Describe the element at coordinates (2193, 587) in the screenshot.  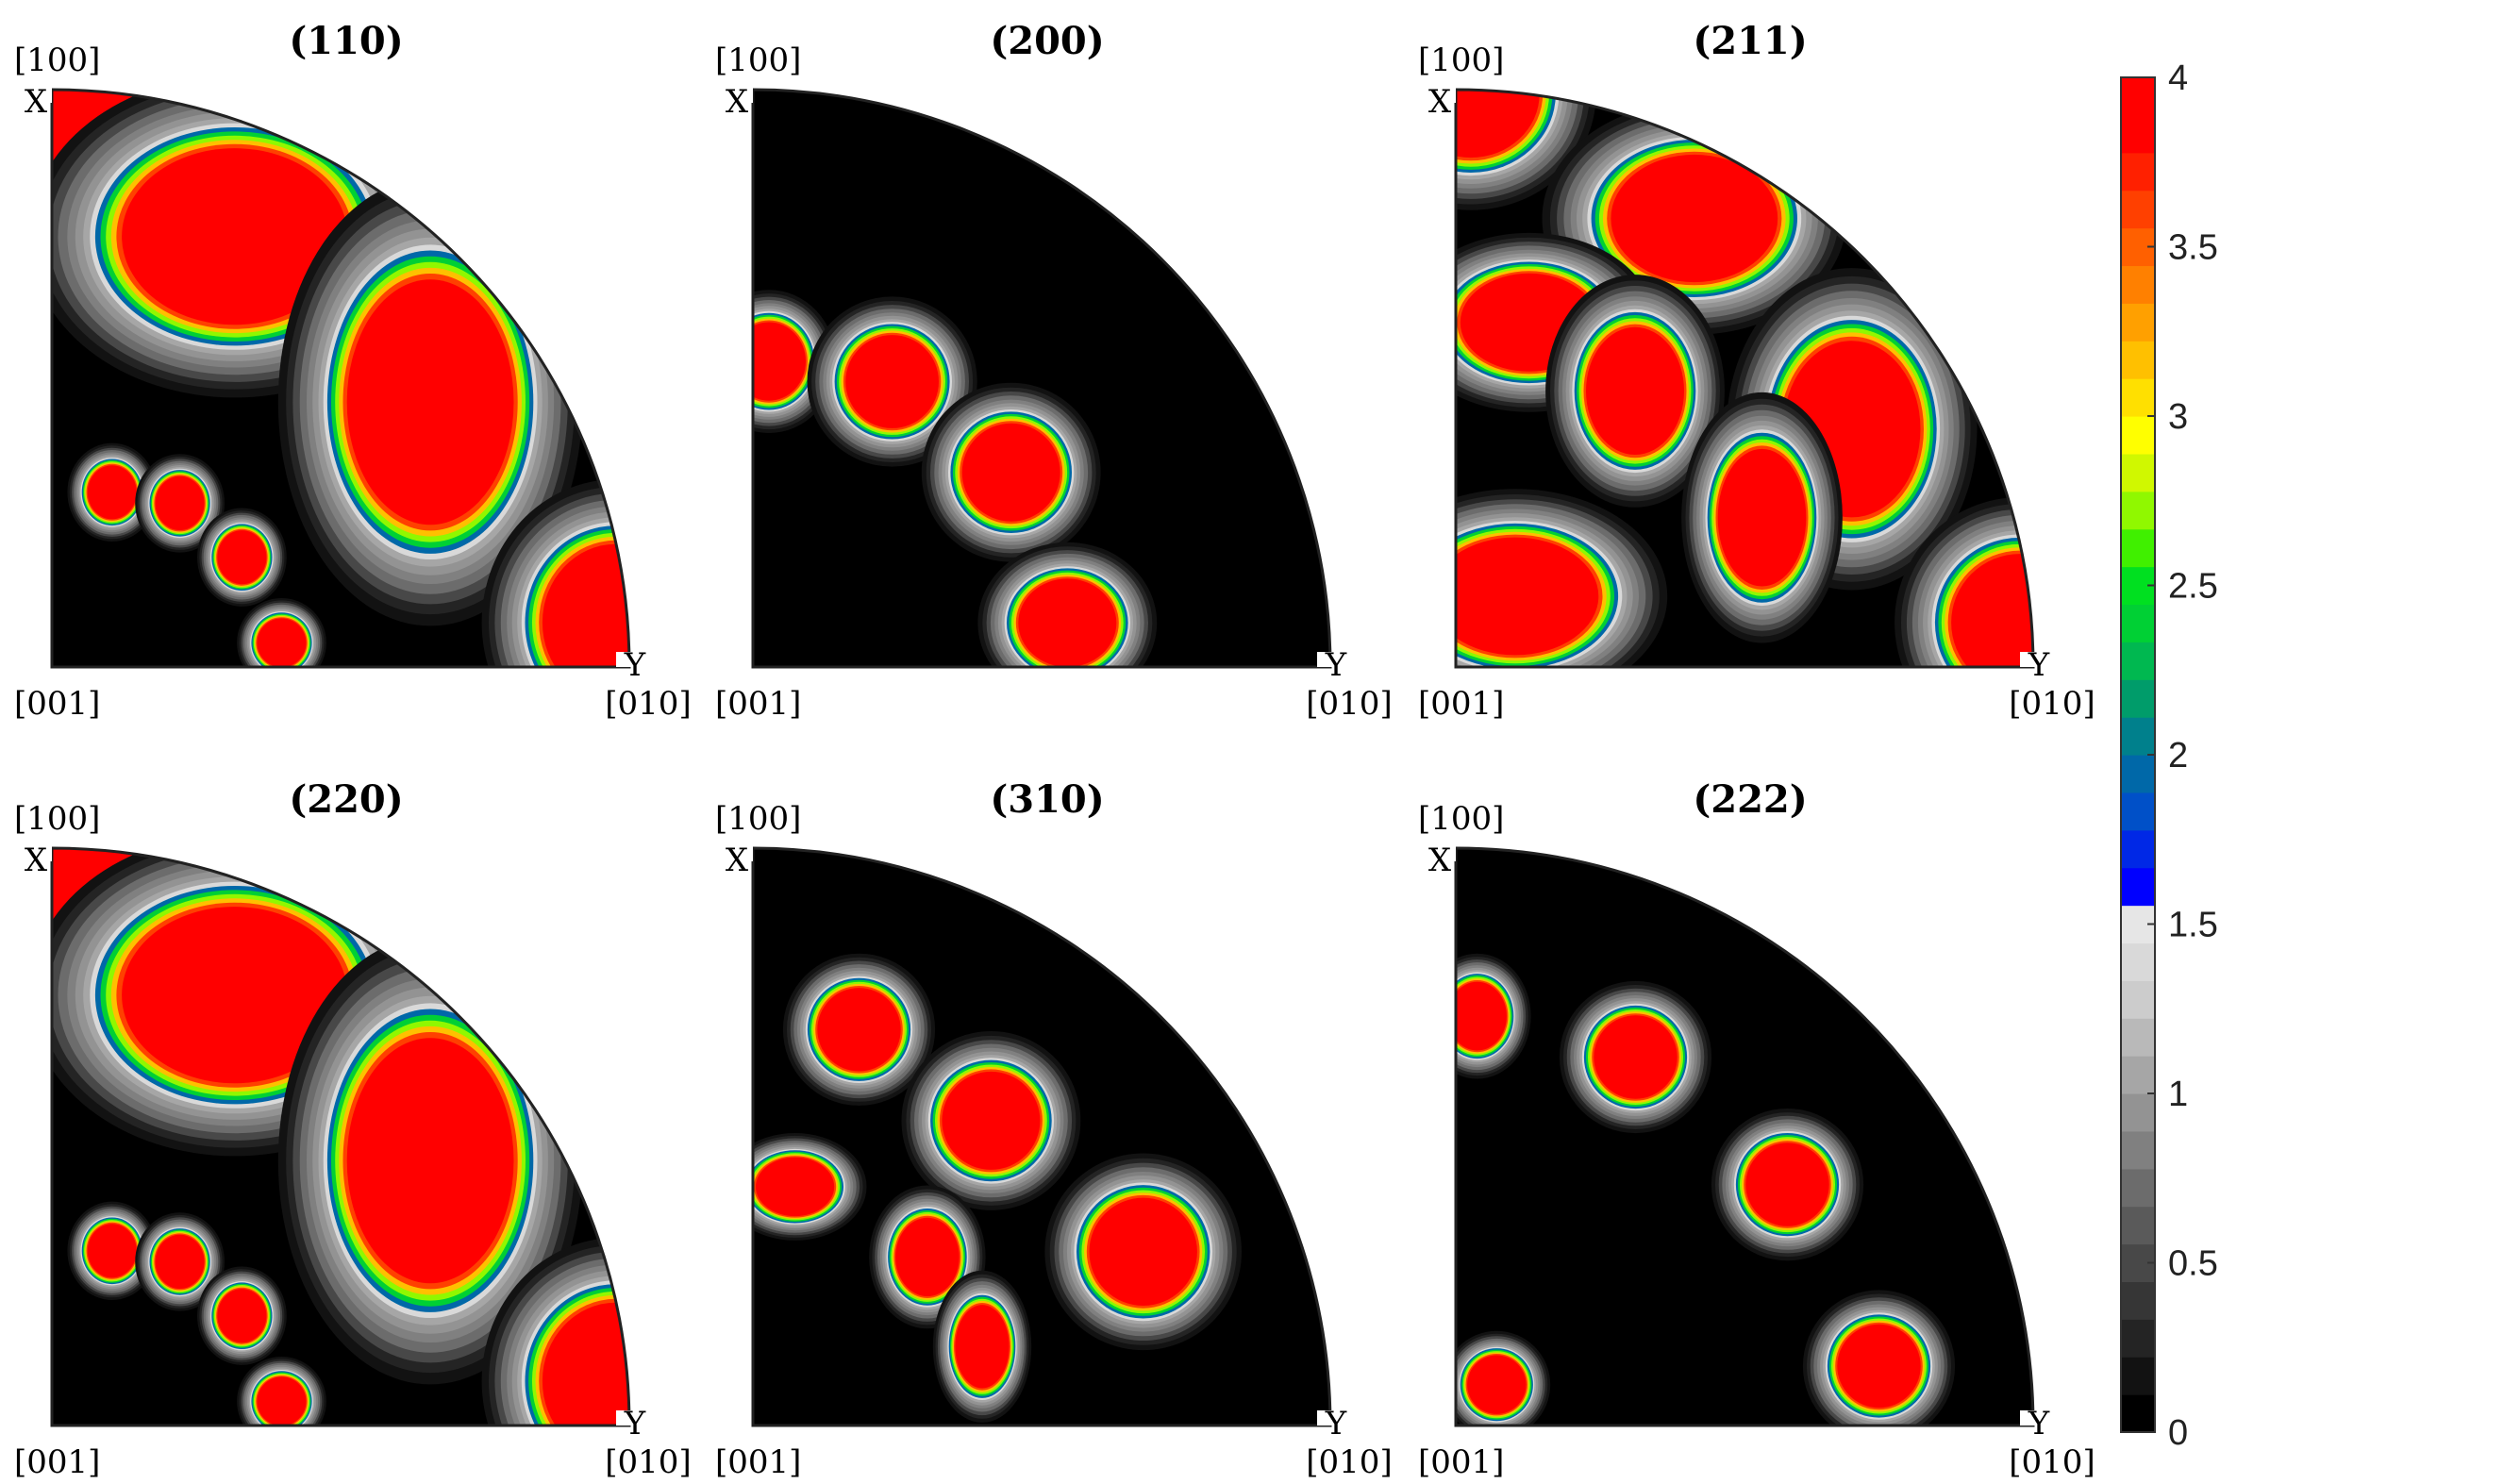
I see `colorbar-tick-label: 2.5` at that location.